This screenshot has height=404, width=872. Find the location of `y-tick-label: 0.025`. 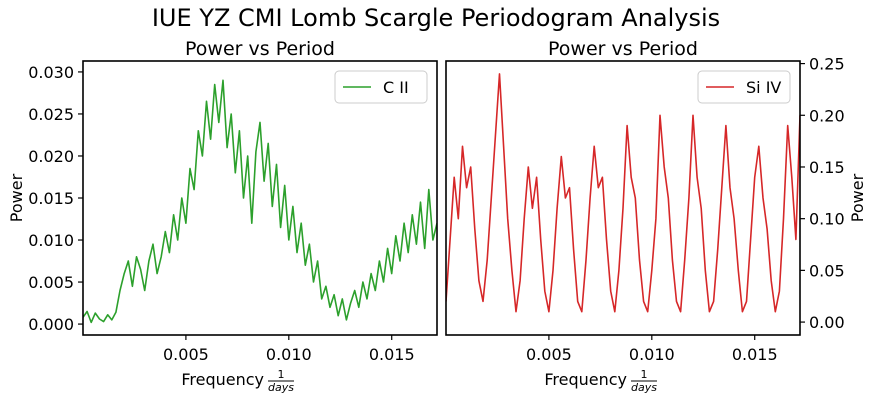

y-tick-label: 0.025 is located at coordinates (51, 114).